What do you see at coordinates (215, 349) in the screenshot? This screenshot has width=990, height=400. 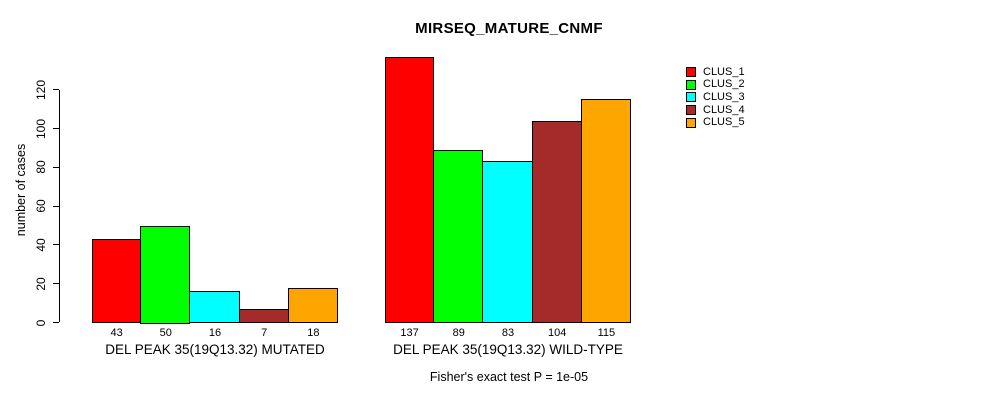 I see `x-category-label: DEL PEAK 35(19Q13.32) MUTATED` at bounding box center [215, 349].